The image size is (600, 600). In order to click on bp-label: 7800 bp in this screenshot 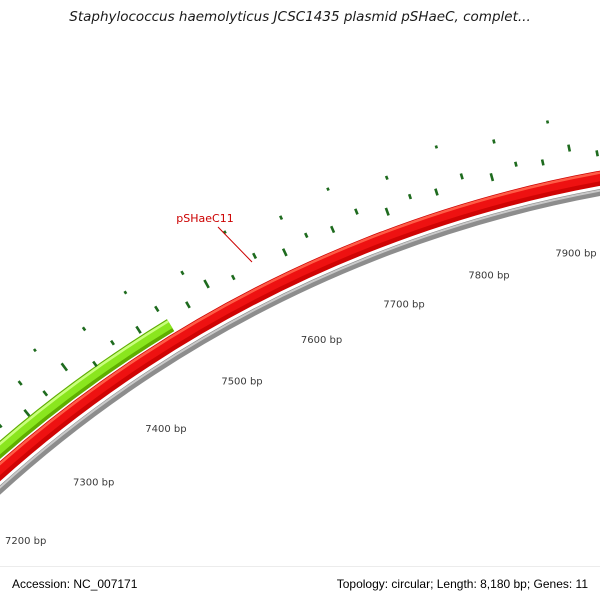, I will do `click(488, 276)`.